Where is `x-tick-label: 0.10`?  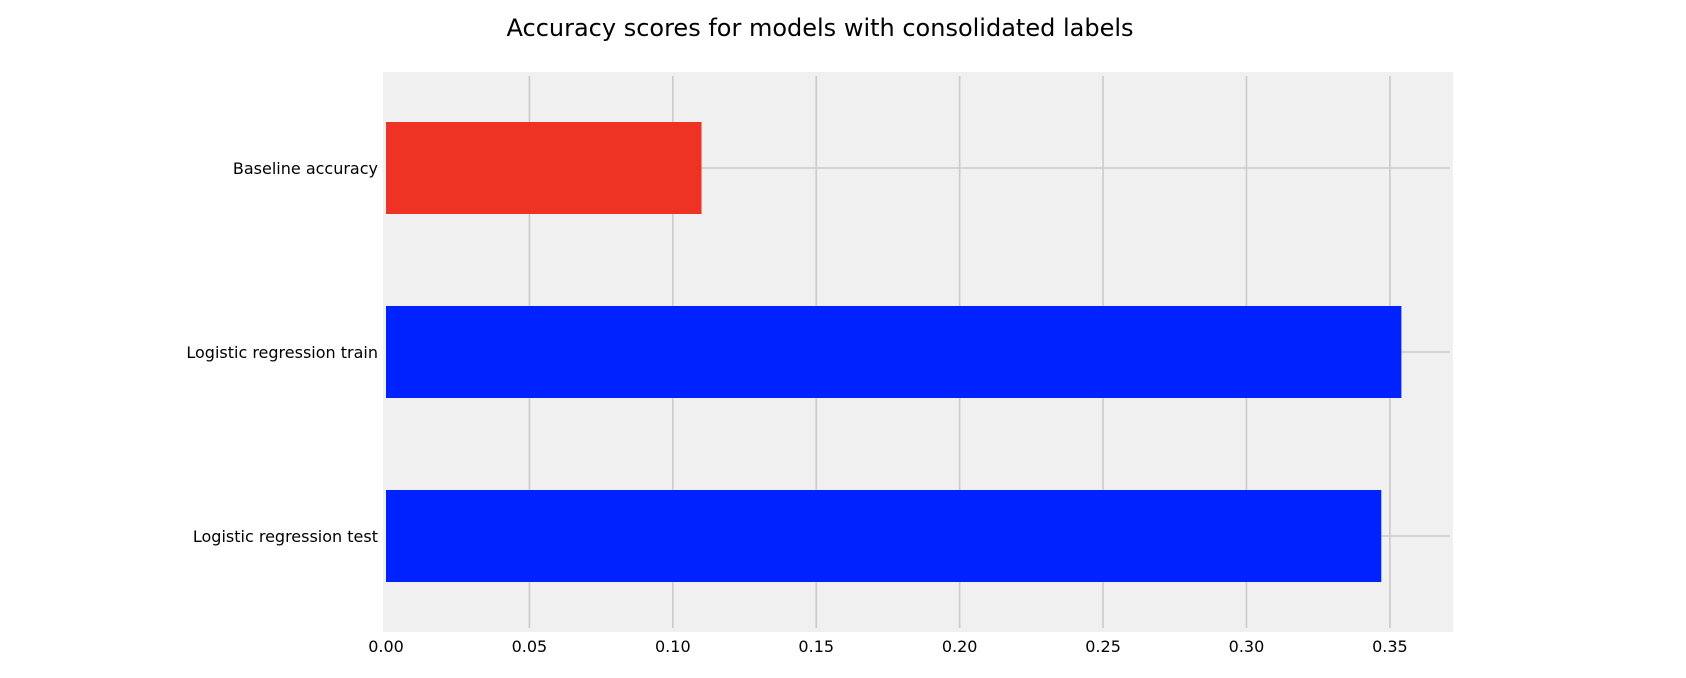
x-tick-label: 0.10 is located at coordinates (673, 646).